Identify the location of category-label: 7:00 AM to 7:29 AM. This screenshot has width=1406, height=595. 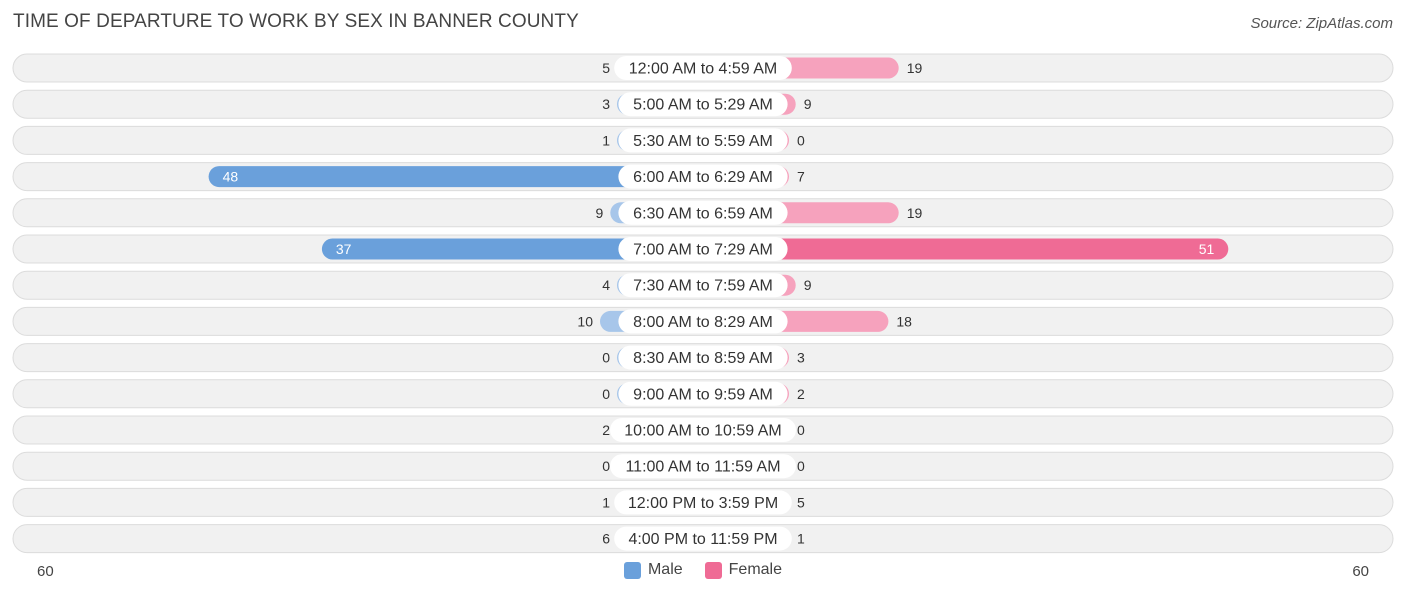
(703, 250).